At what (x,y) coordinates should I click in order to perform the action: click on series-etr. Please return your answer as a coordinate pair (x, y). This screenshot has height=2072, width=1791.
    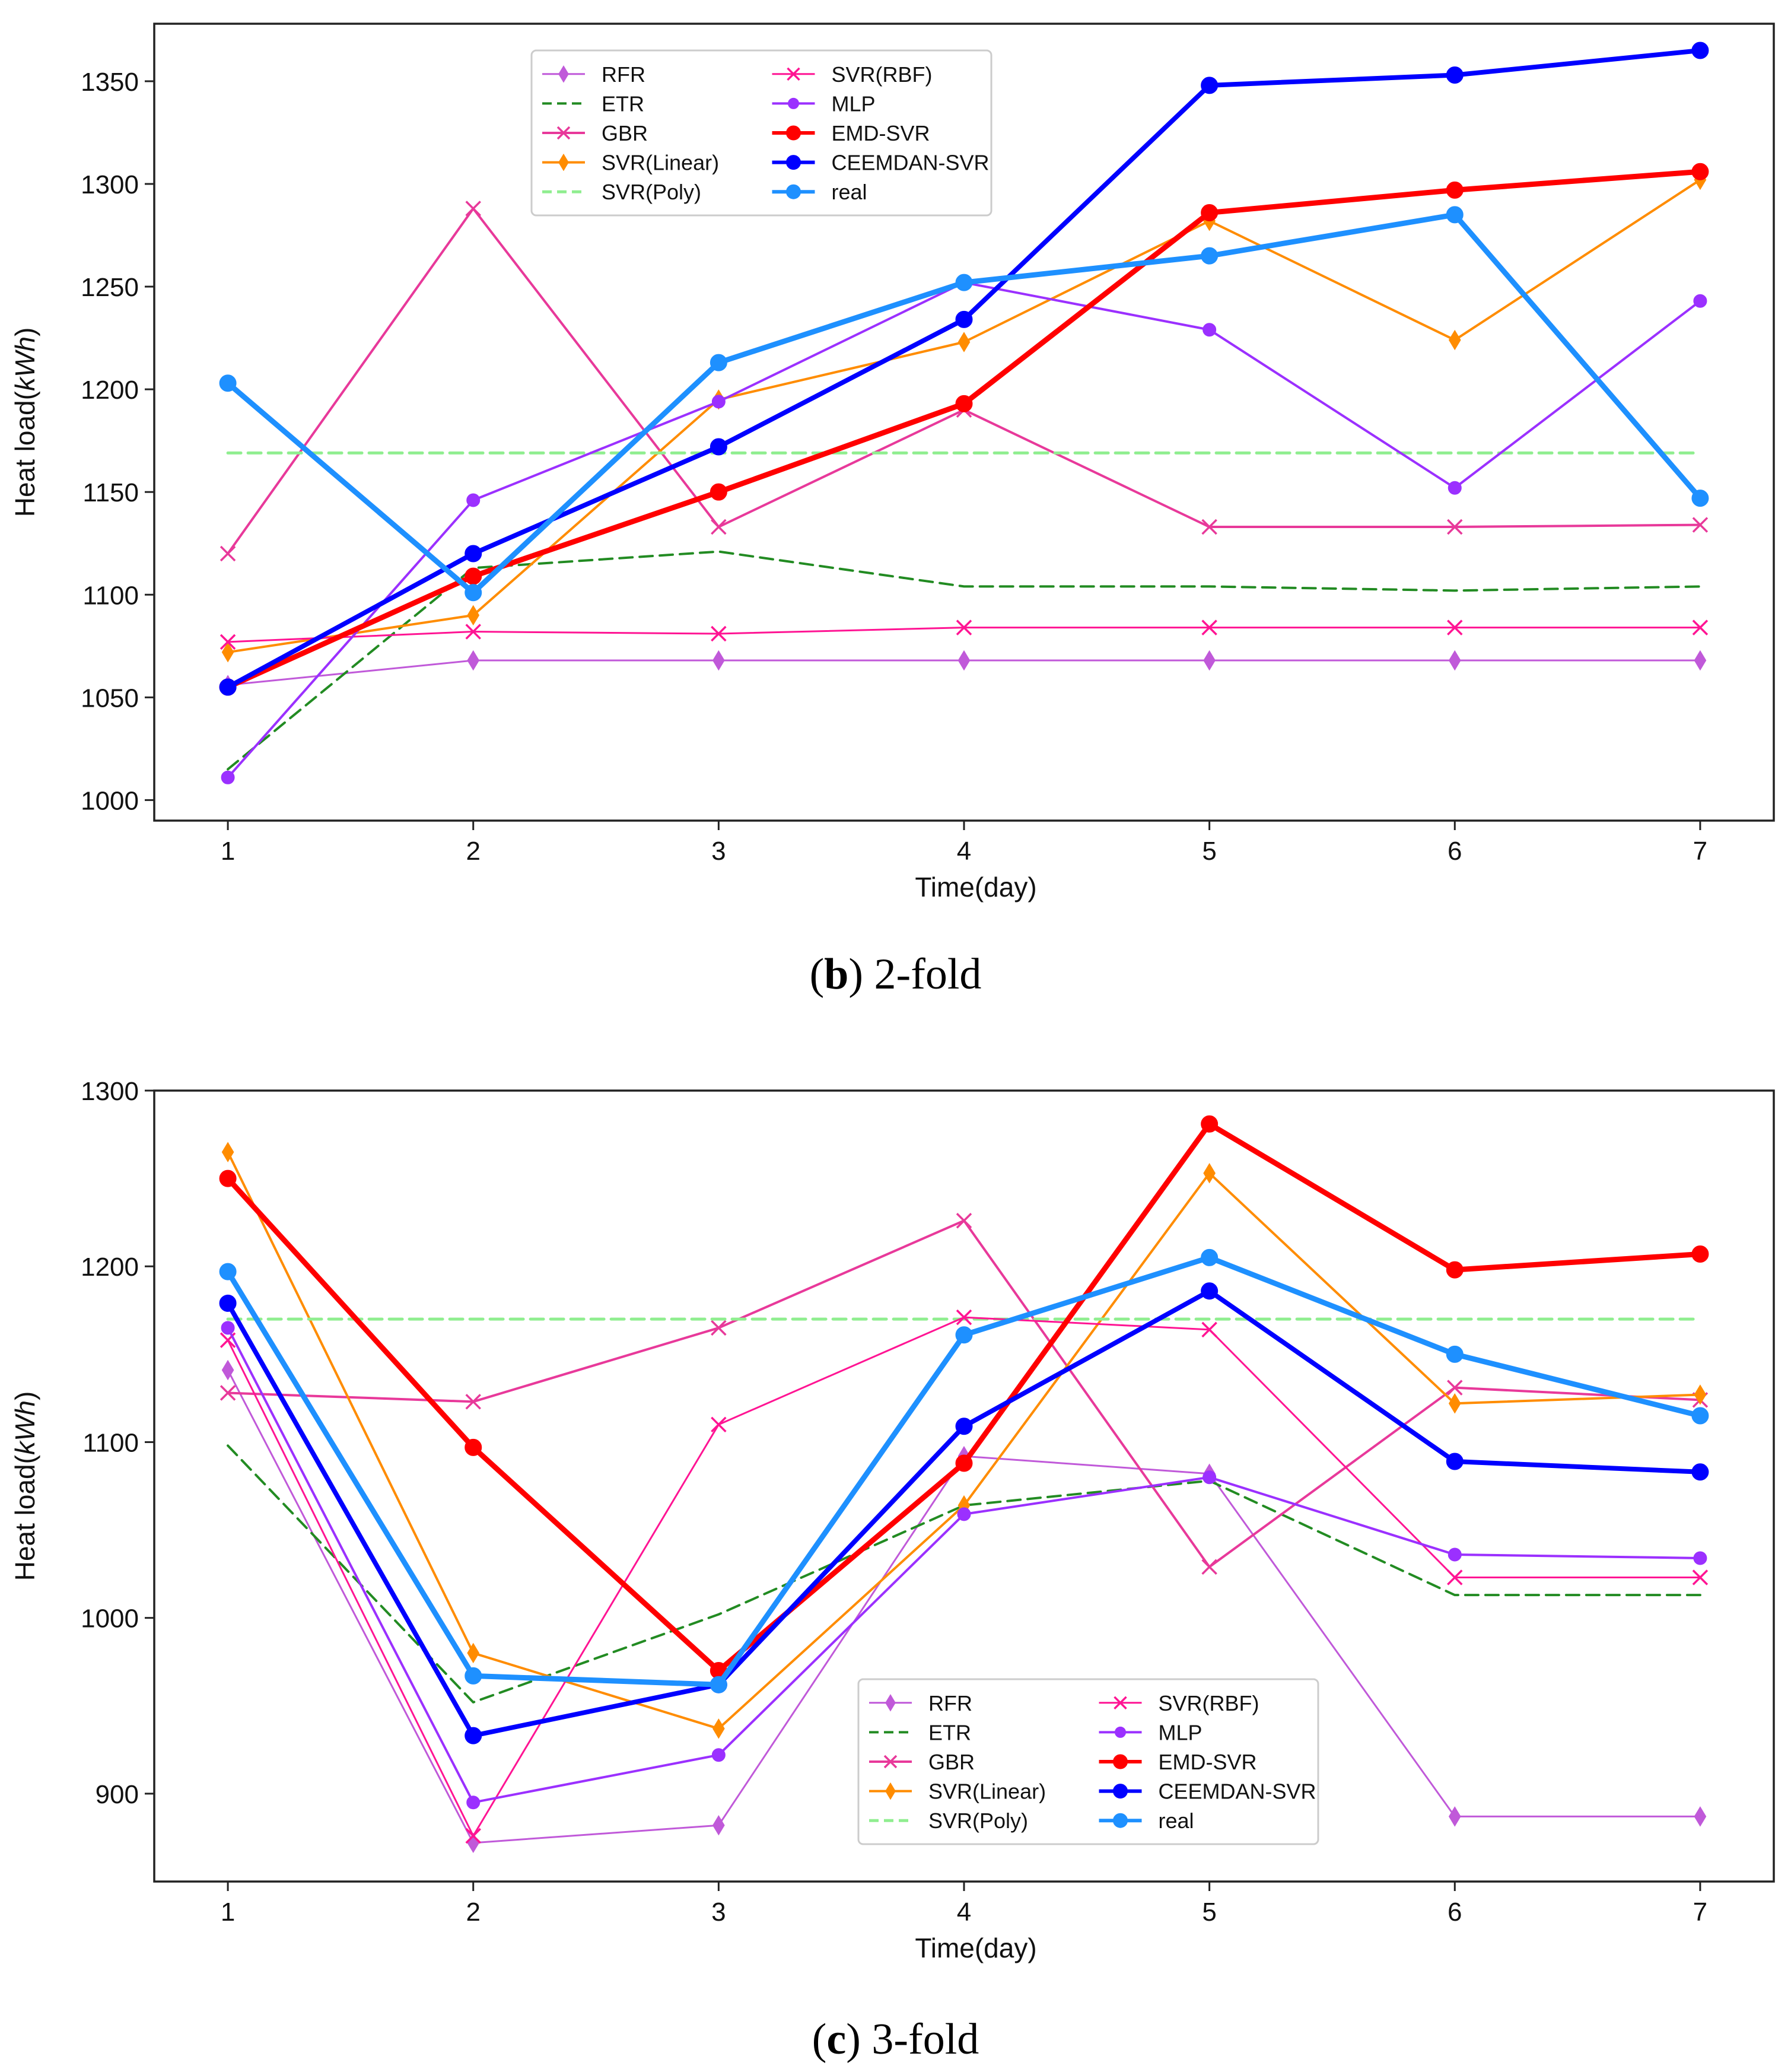
    Looking at the image, I should click on (964, 660).